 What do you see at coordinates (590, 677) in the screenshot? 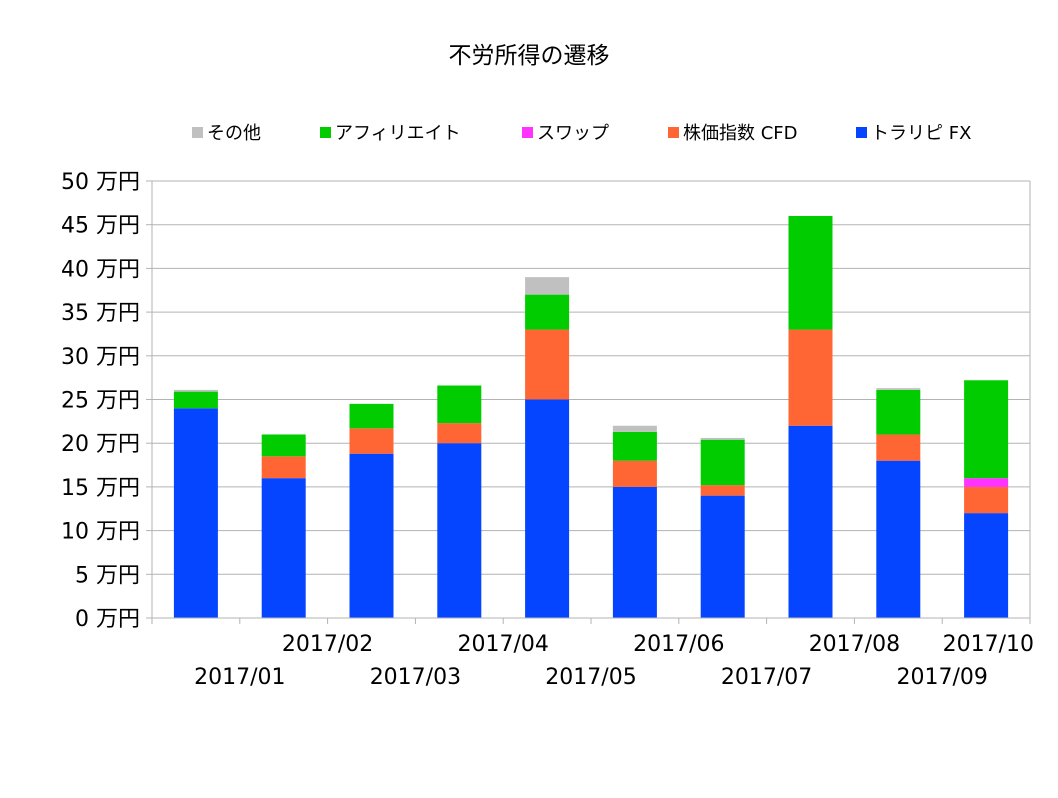
I see `x-tick-label: 2017/05` at bounding box center [590, 677].